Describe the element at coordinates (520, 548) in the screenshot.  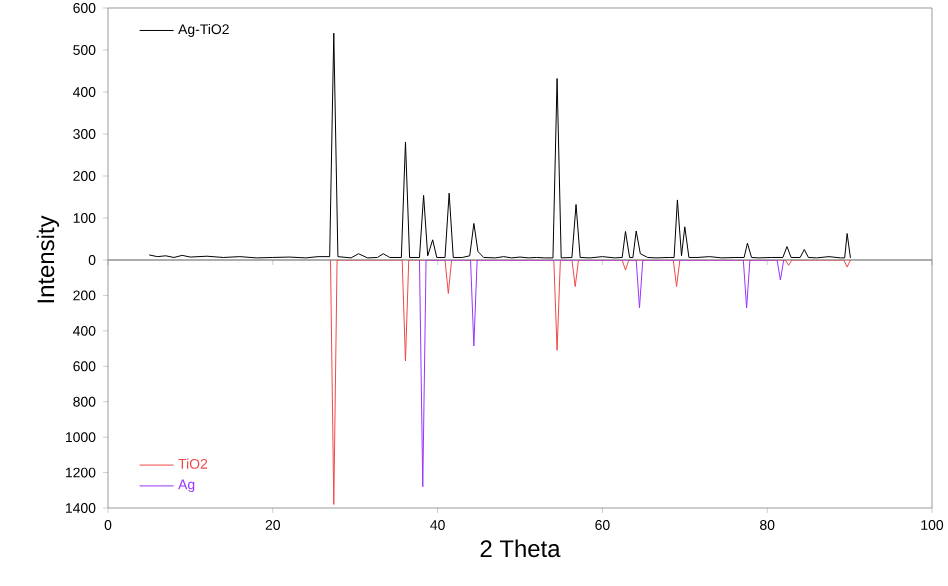
I see `x-axis-title: 2 Theta` at that location.